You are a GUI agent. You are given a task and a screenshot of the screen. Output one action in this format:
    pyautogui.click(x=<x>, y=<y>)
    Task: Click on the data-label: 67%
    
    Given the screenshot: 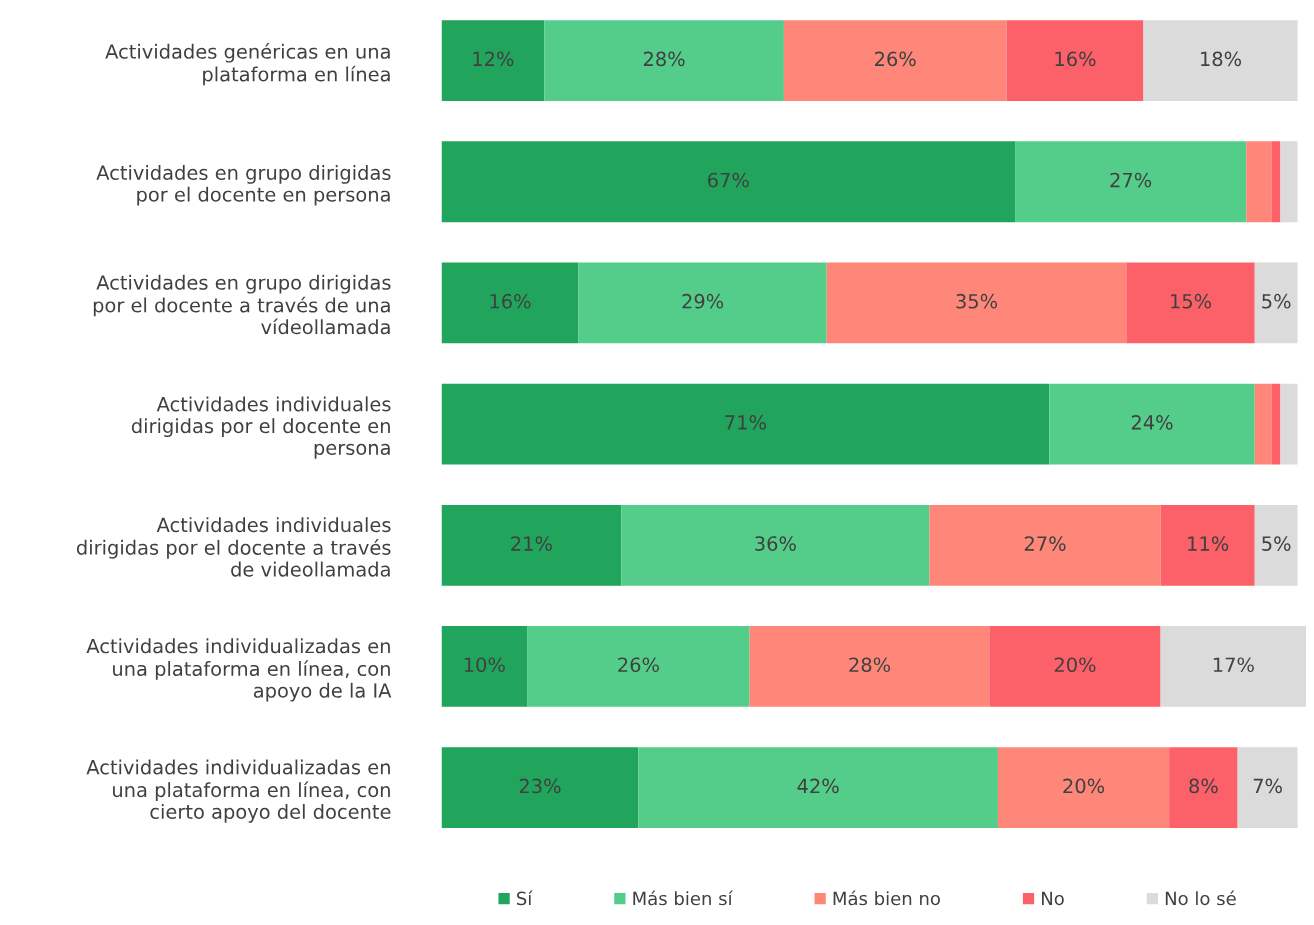 What is the action you would take?
    pyautogui.click(x=728, y=180)
    